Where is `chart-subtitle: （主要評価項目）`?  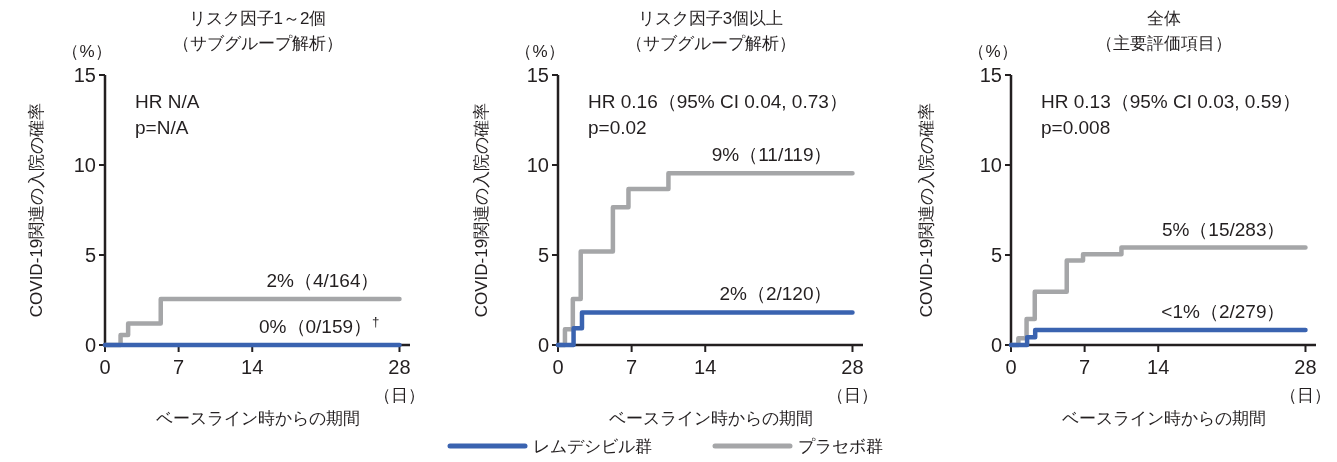
chart-subtitle: （主要評価項目） is located at coordinates (1163, 43).